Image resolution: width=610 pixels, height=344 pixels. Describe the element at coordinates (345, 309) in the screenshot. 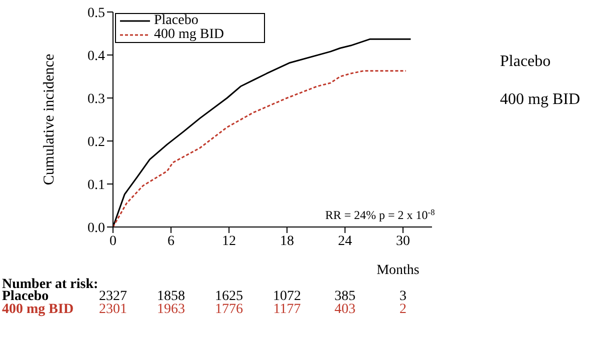

I see `text: 403` at that location.